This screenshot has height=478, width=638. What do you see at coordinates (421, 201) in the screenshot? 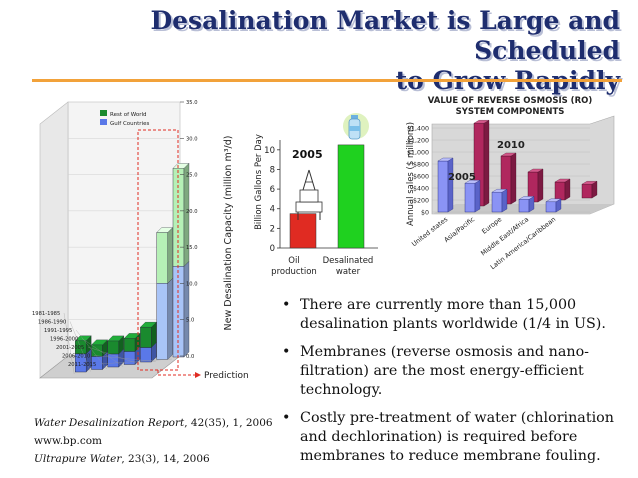
I see `ro-tick-label: $200` at bounding box center [421, 201].